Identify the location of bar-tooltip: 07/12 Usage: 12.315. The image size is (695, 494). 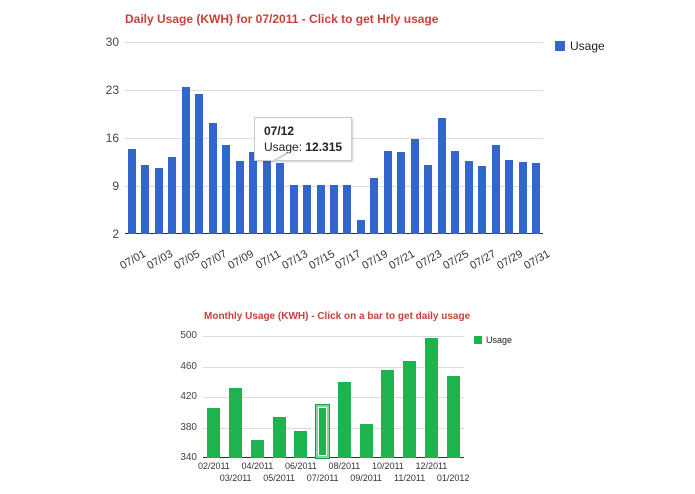
(303, 139).